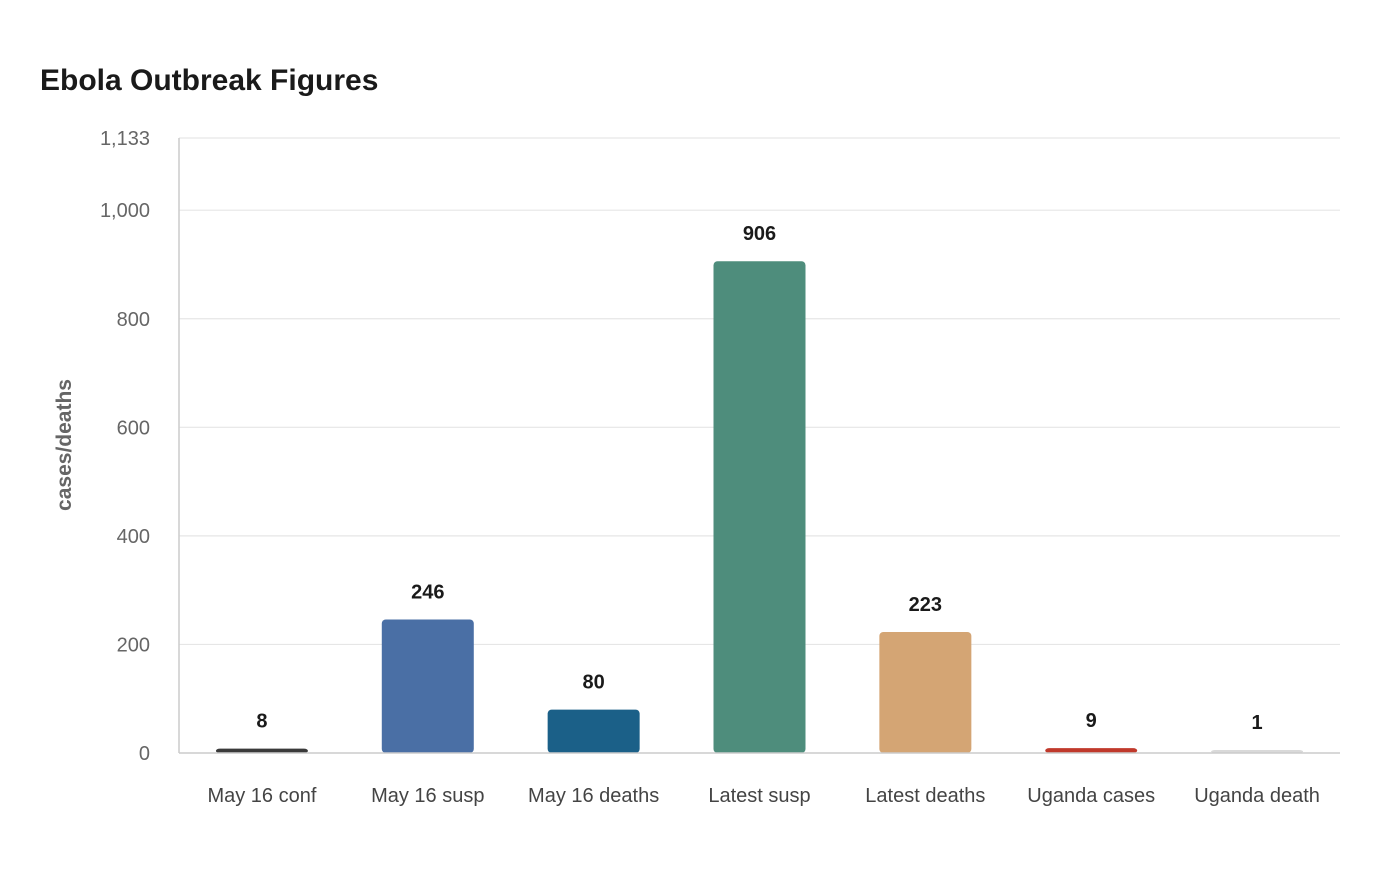  What do you see at coordinates (759, 234) in the screenshot?
I see `data-label: 906` at bounding box center [759, 234].